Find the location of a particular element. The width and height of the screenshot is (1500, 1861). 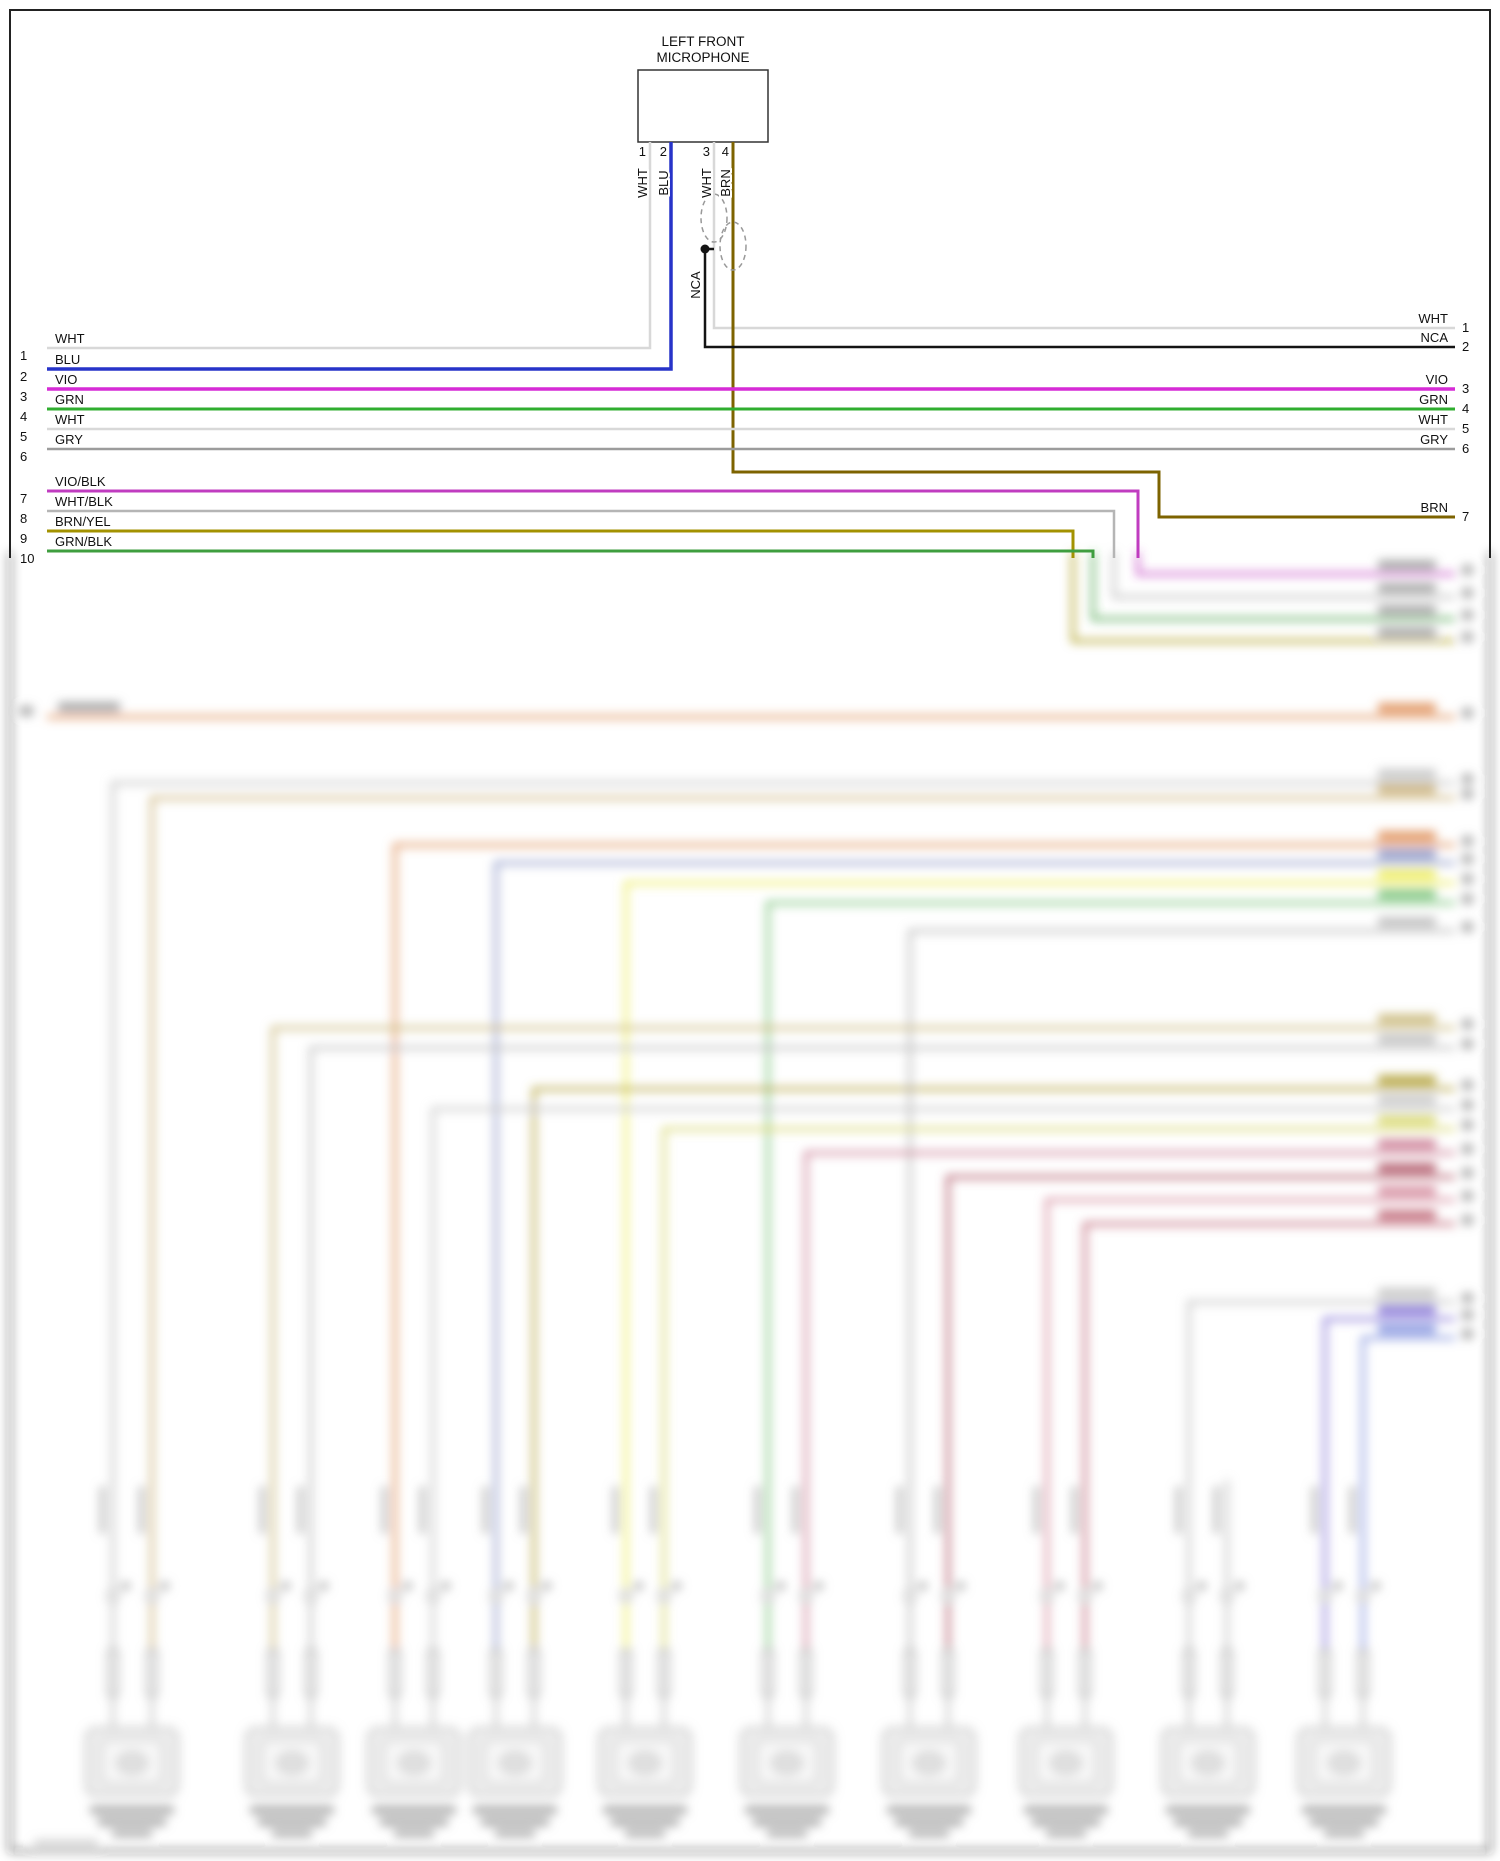

right-wire-label: VIO is located at coordinates (1437, 379).